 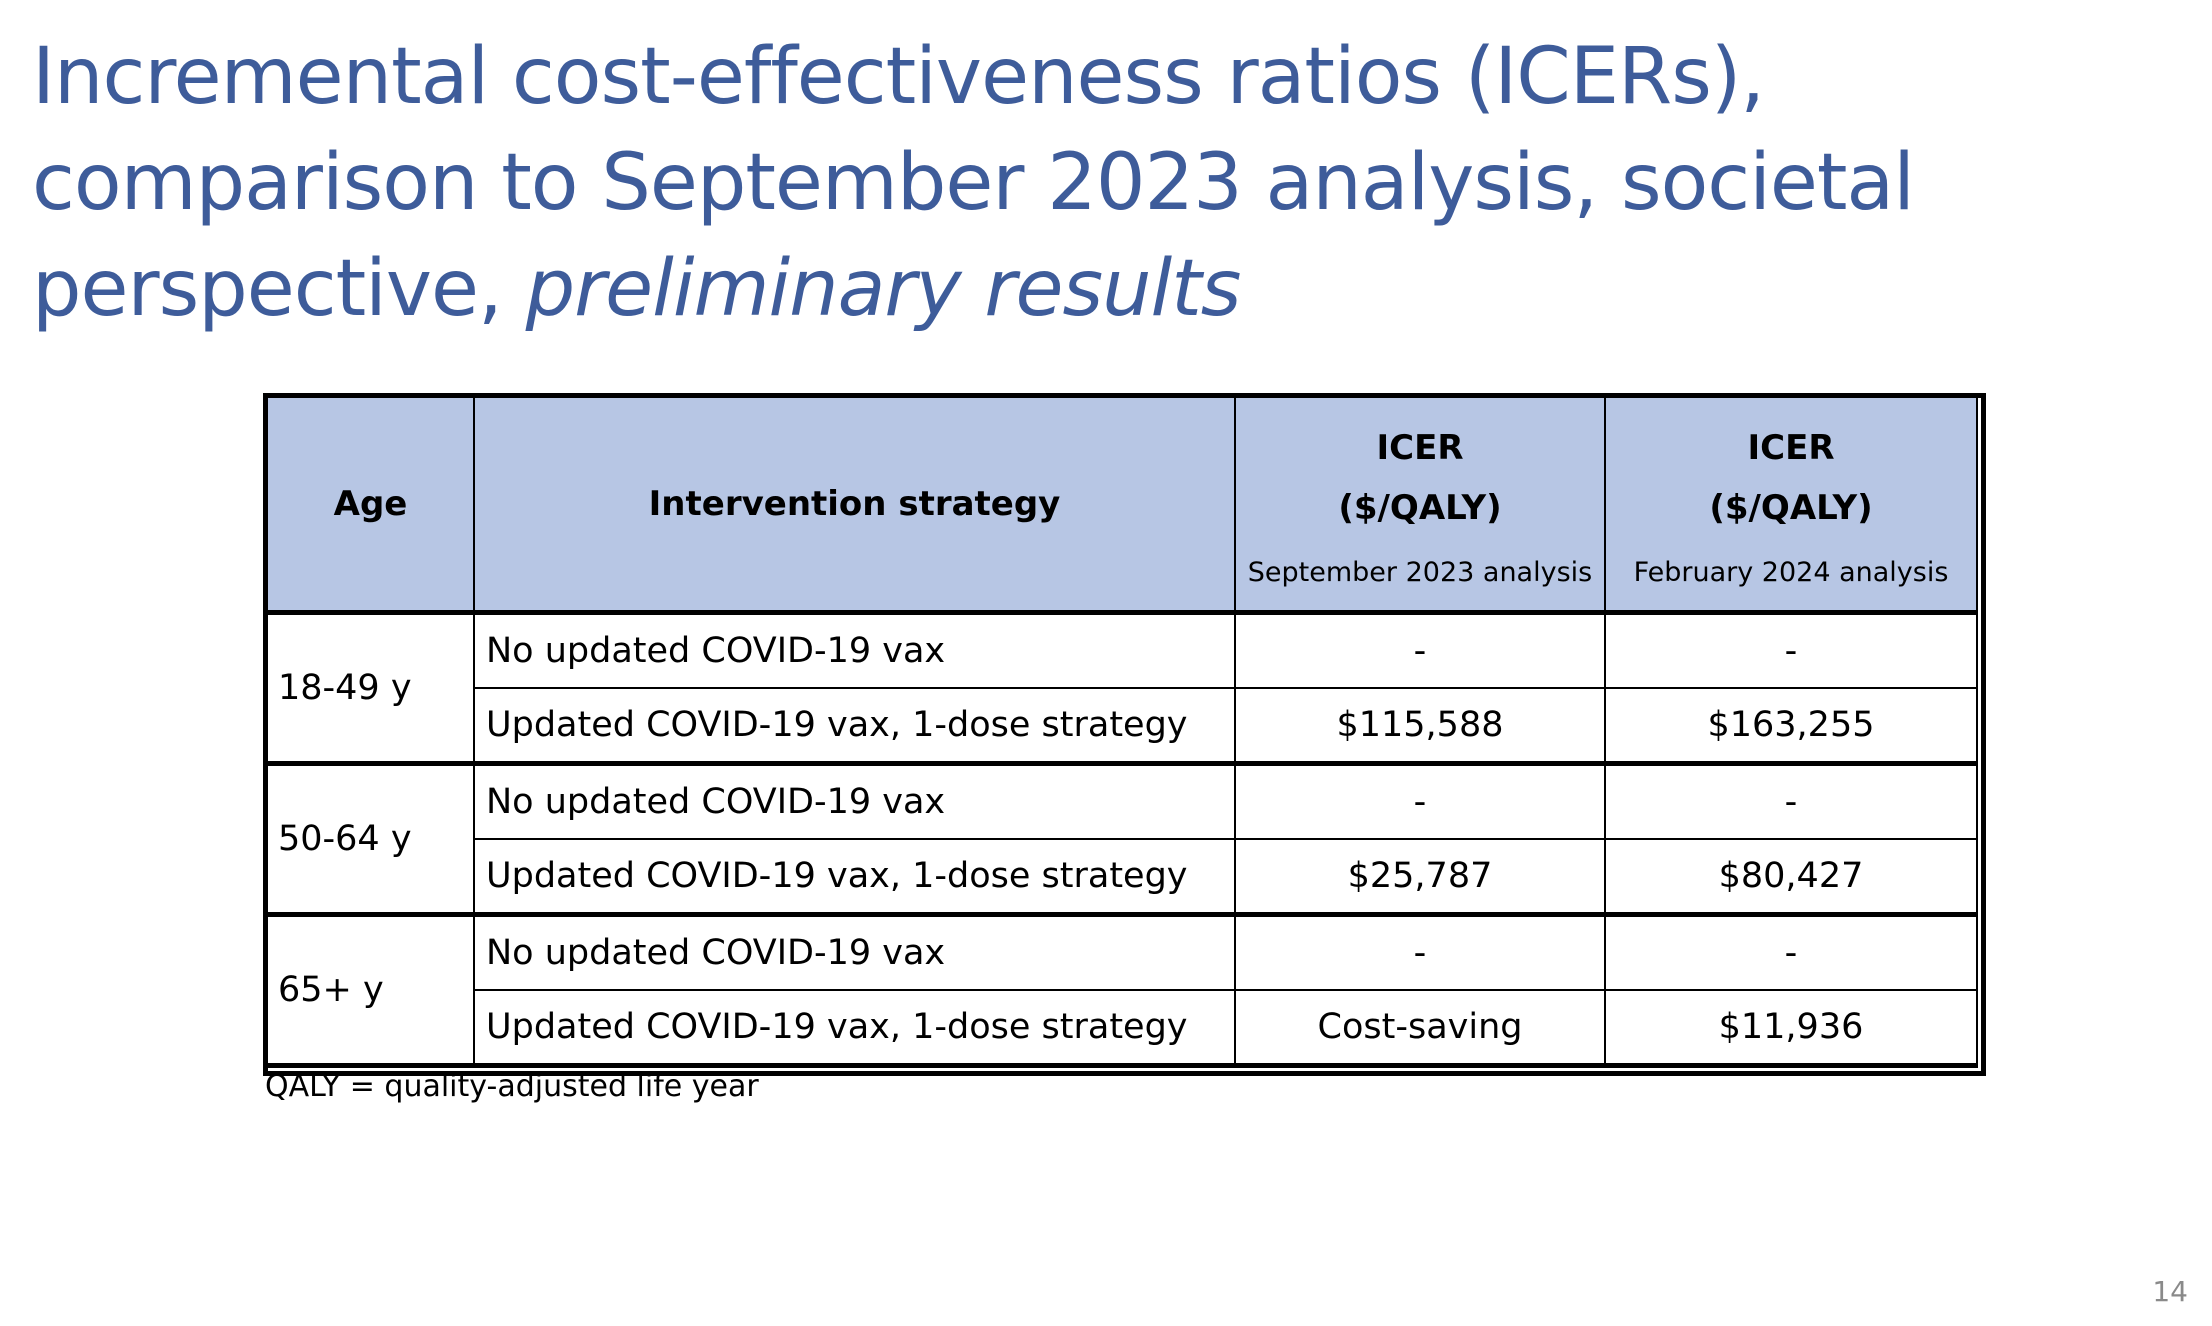 What do you see at coordinates (370, 839) in the screenshot?
I see `age-group-cell: 50-64 y` at bounding box center [370, 839].